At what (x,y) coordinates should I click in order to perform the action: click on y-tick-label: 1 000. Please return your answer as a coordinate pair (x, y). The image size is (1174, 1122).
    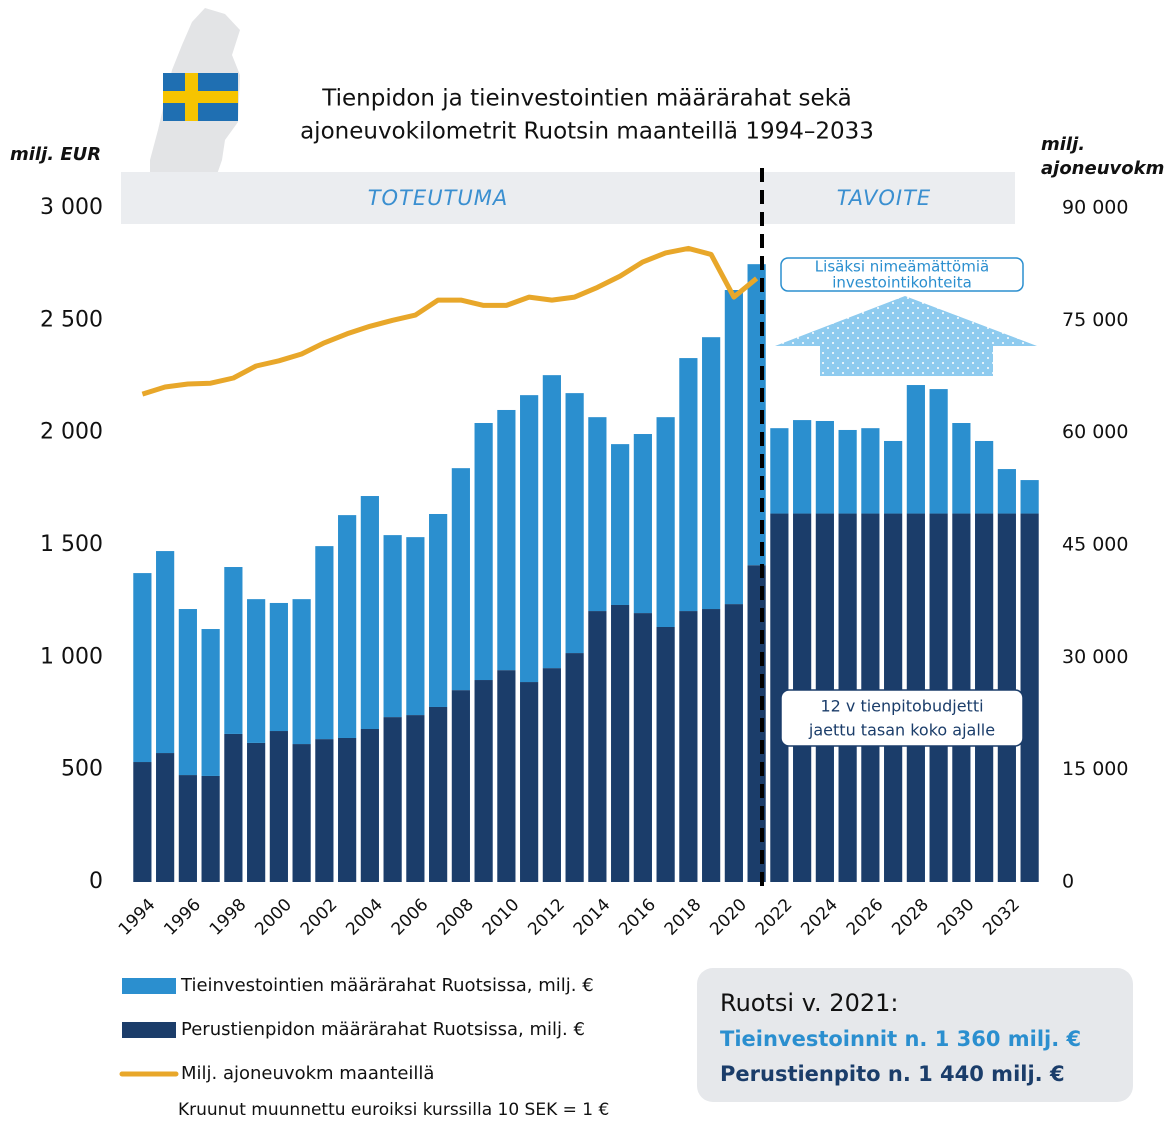
    Looking at the image, I should click on (71, 656).